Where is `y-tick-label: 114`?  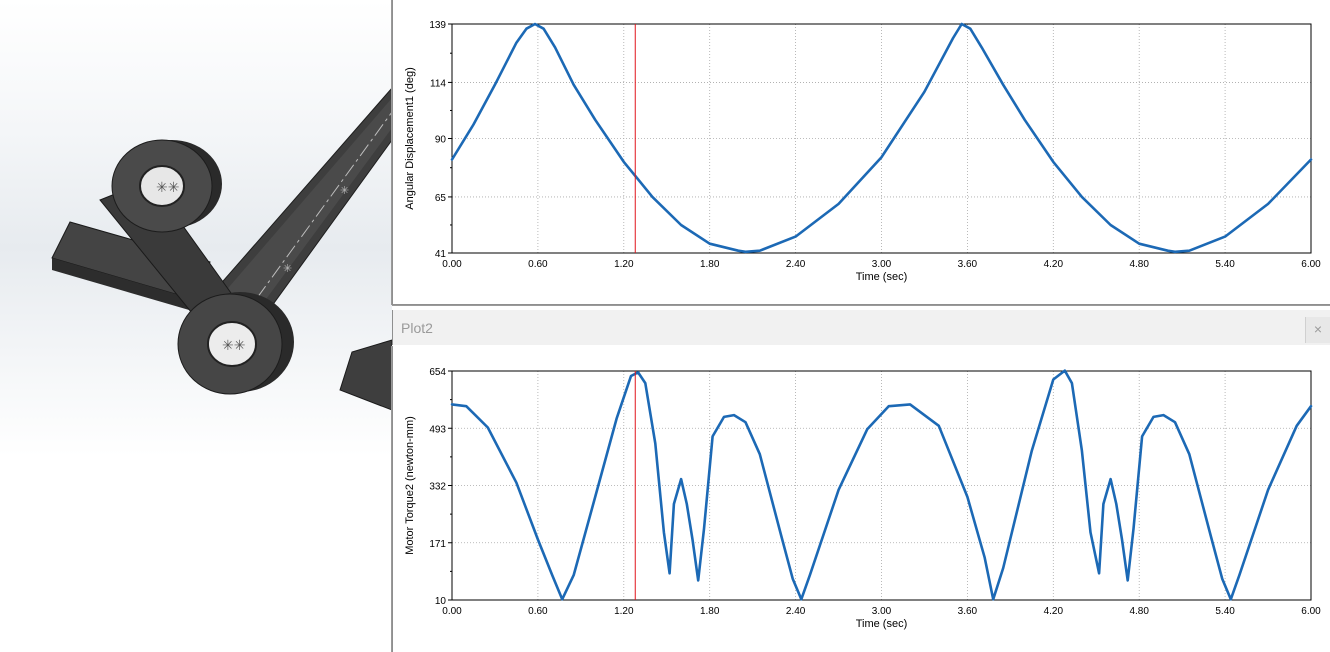 y-tick-label: 114 is located at coordinates (438, 83).